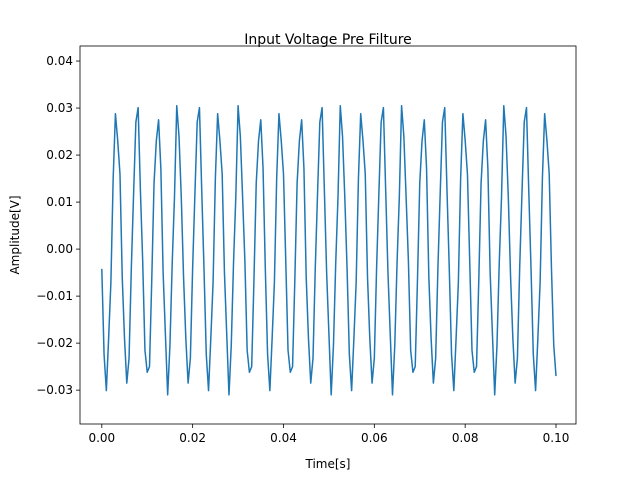  Describe the element at coordinates (59, 61) in the screenshot. I see `y-tick-label: 0.04` at that location.